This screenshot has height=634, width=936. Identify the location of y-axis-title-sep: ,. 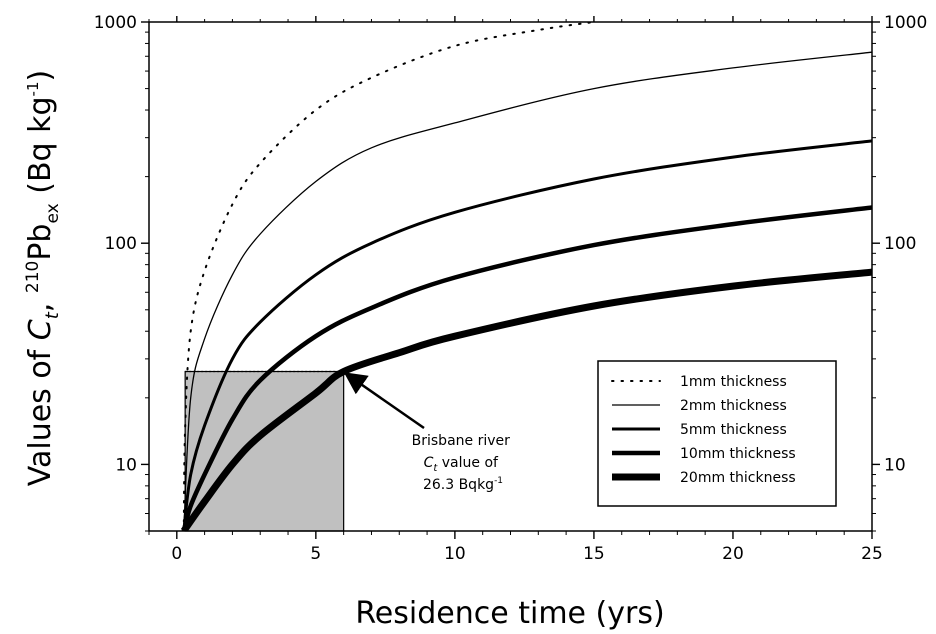
(40, 302).